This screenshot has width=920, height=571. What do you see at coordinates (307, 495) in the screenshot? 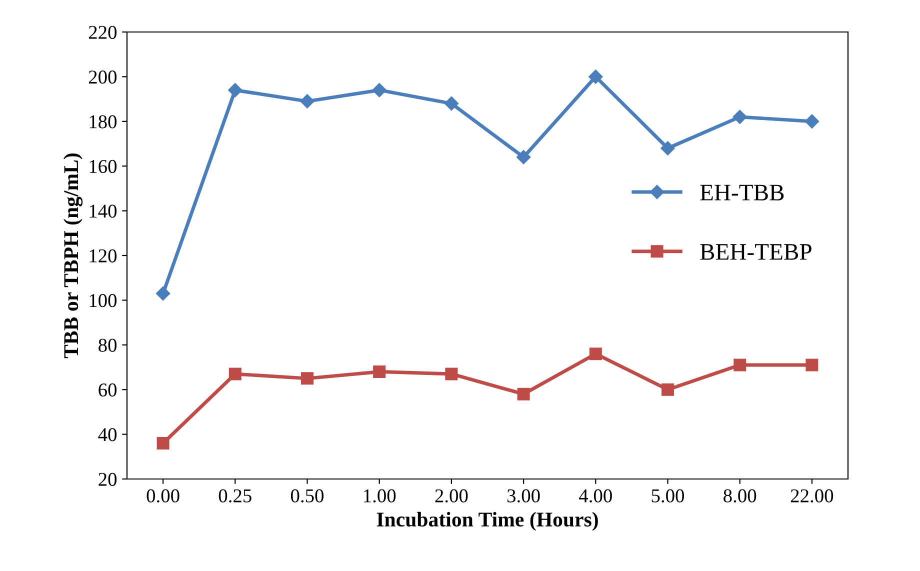
I see `x-tick-label: 0.50` at bounding box center [307, 495].